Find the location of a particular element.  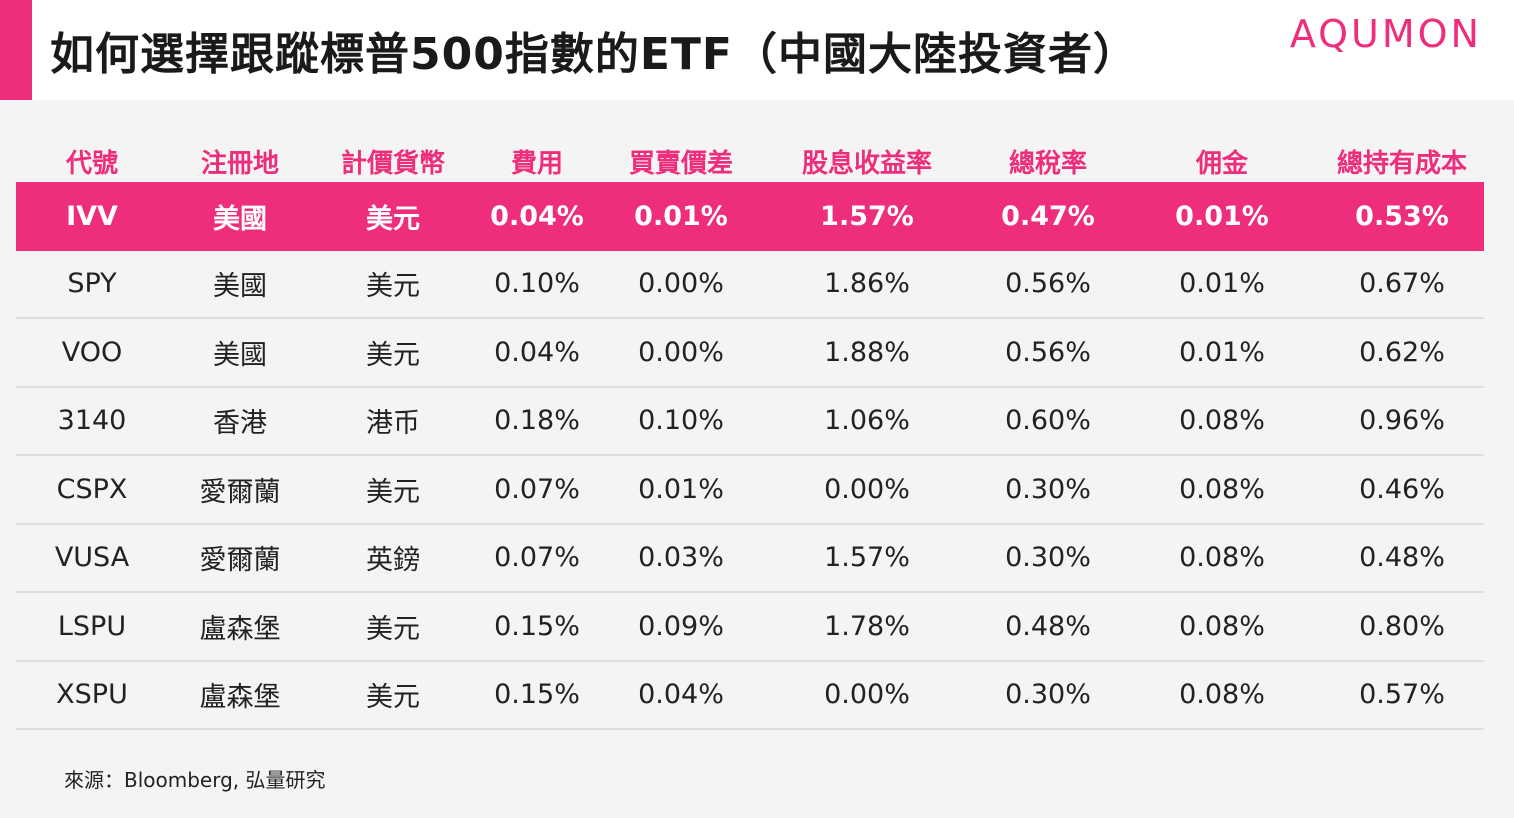

column-header: 買賣價差 is located at coordinates (680, 163).